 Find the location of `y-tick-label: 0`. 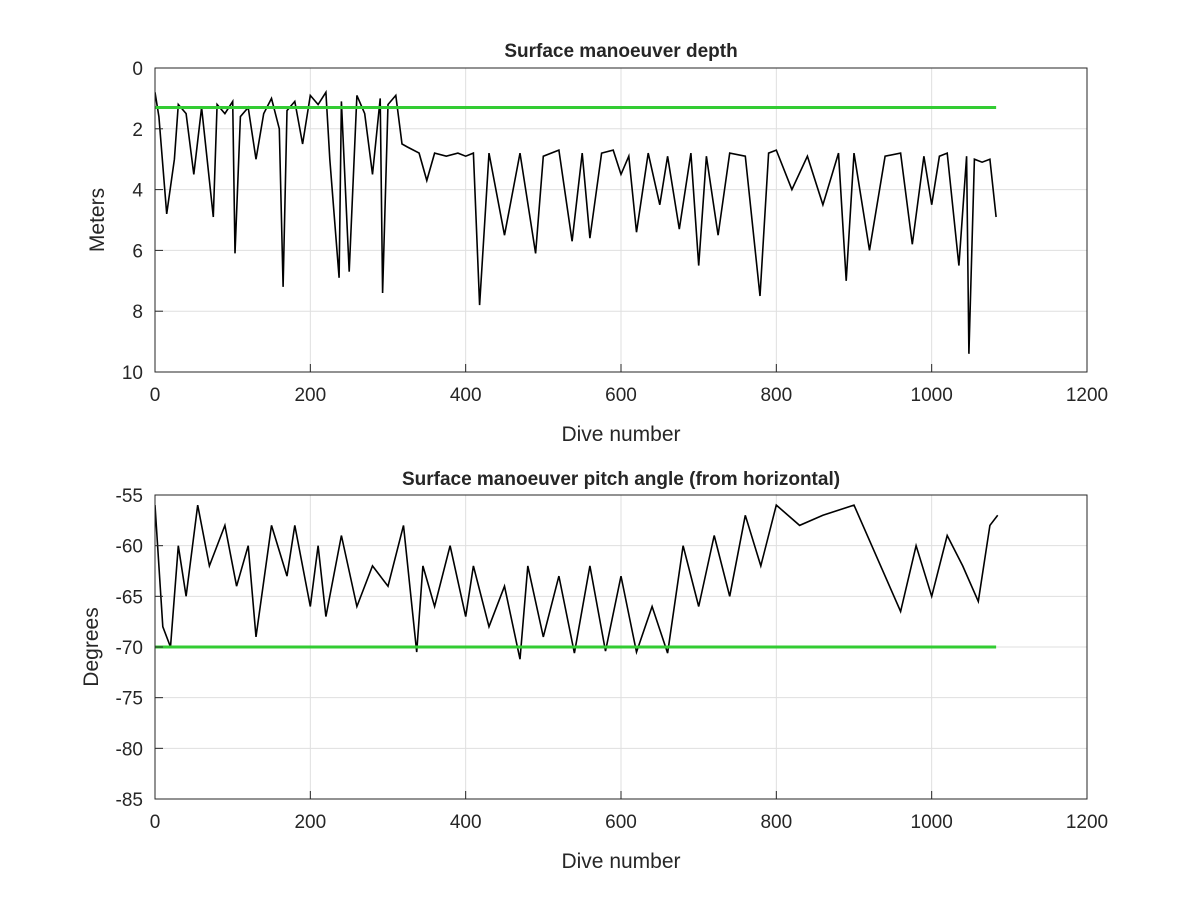

y-tick-label: 0 is located at coordinates (137, 69).